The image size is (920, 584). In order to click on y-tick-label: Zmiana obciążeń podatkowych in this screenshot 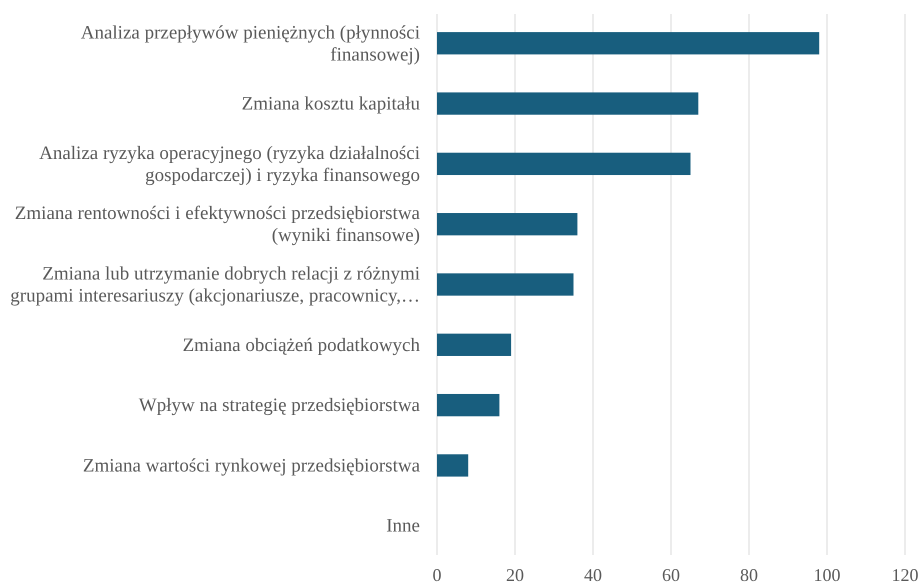, I will do `click(301, 345)`.